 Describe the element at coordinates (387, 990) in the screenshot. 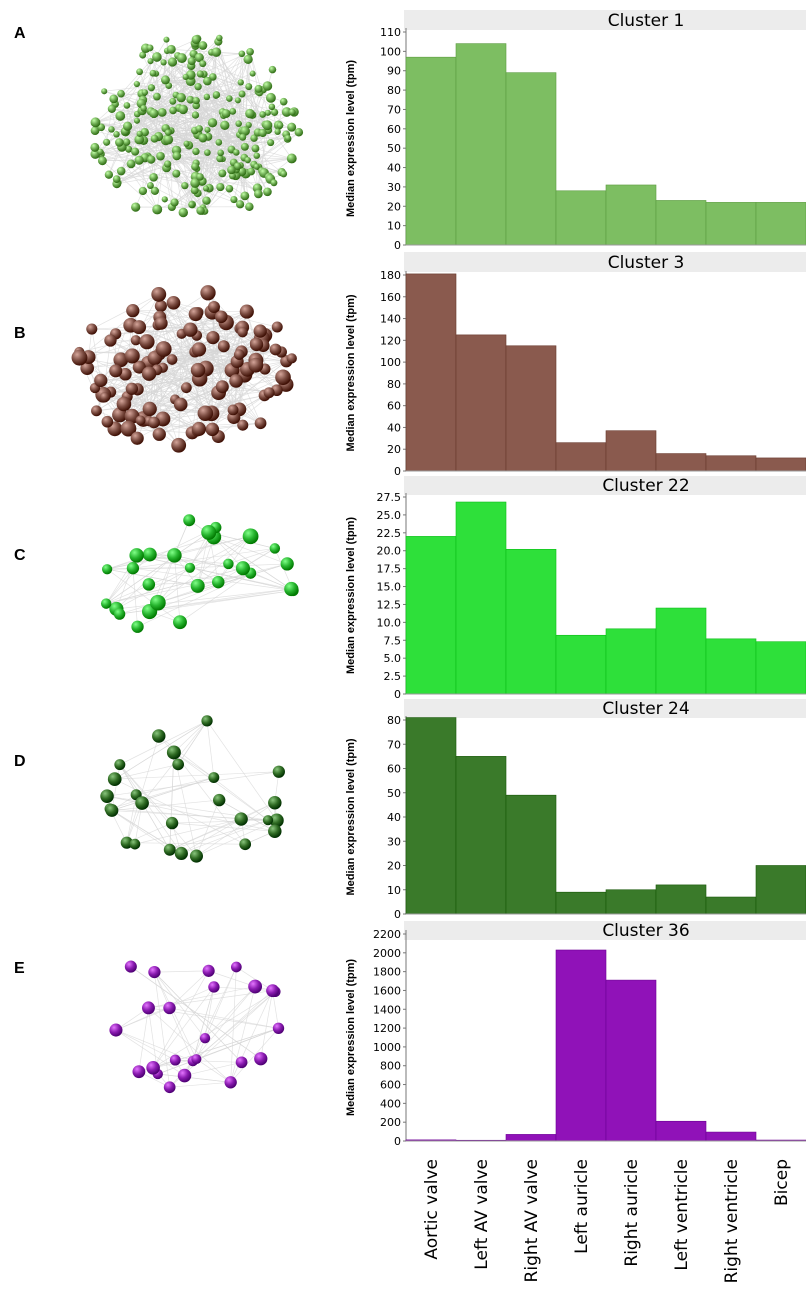

I see `y-tick-label: 1600` at that location.